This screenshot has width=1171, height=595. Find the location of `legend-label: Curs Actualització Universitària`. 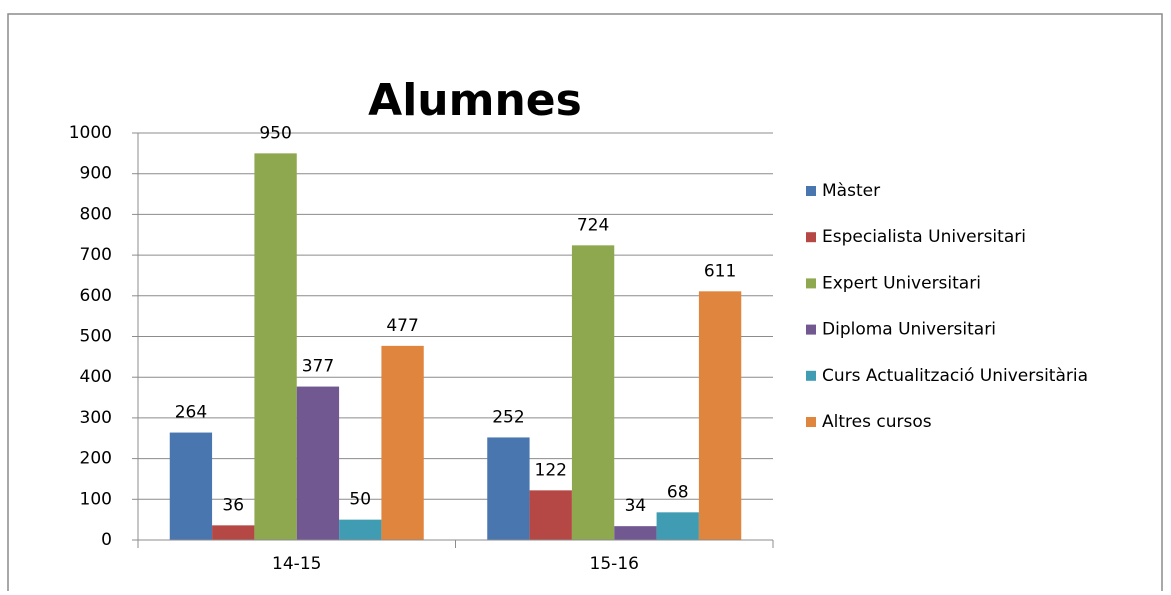

legend-label: Curs Actualització Universitària is located at coordinates (955, 376).